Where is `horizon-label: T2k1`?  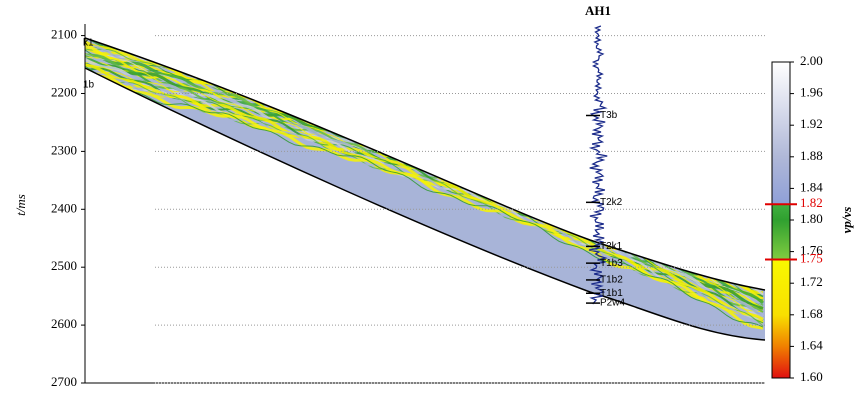 horizon-label: T2k1 is located at coordinates (611, 246).